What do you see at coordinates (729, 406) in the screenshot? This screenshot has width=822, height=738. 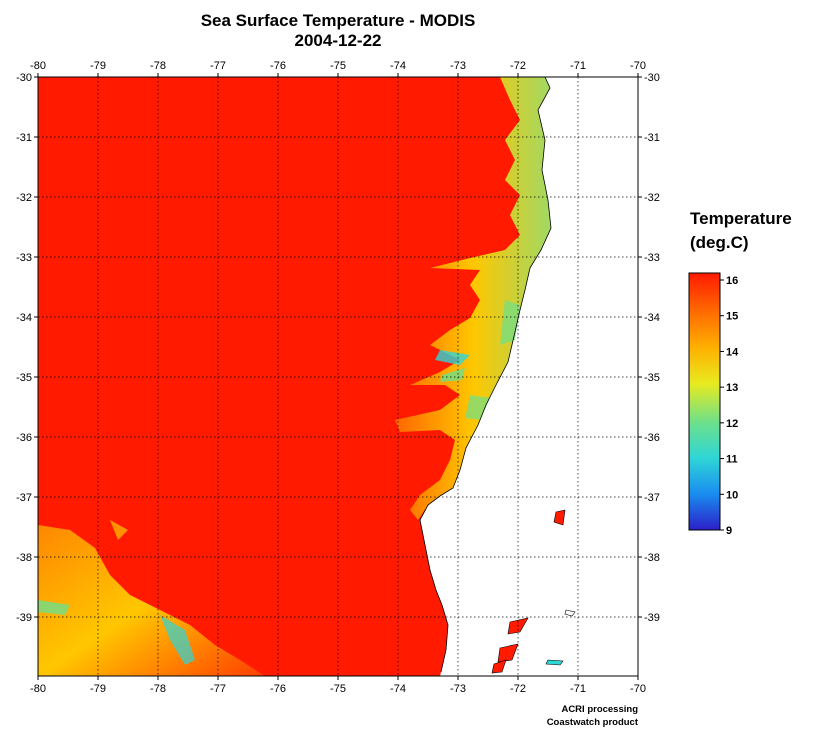 I see `colorbar-ticks: 16 15 14 13 12 11 10 9` at bounding box center [729, 406].